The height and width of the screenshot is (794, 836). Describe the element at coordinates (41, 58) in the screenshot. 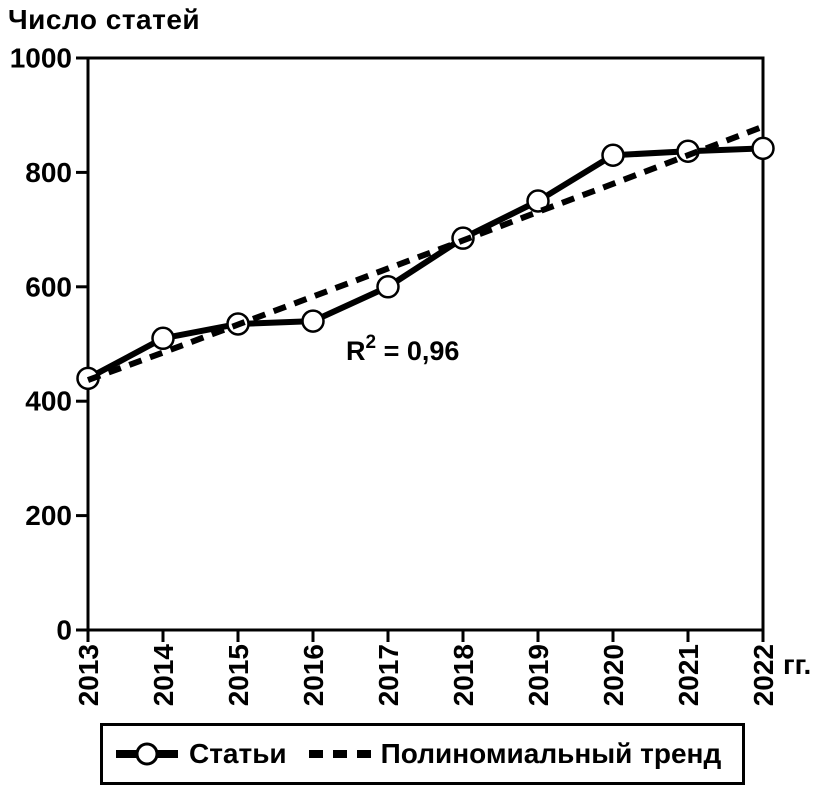

I see `y-axis-tick-label: 1000` at that location.